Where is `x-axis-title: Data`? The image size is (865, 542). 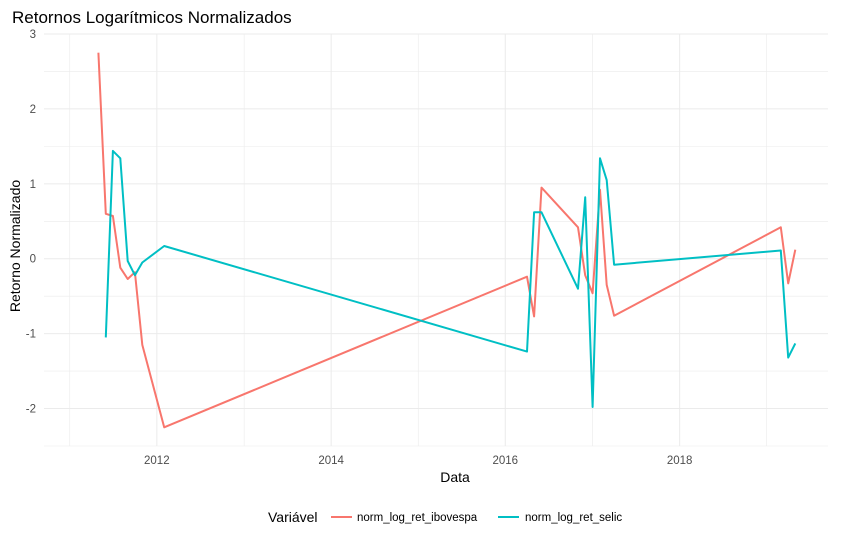 x-axis-title: Data is located at coordinates (455, 477).